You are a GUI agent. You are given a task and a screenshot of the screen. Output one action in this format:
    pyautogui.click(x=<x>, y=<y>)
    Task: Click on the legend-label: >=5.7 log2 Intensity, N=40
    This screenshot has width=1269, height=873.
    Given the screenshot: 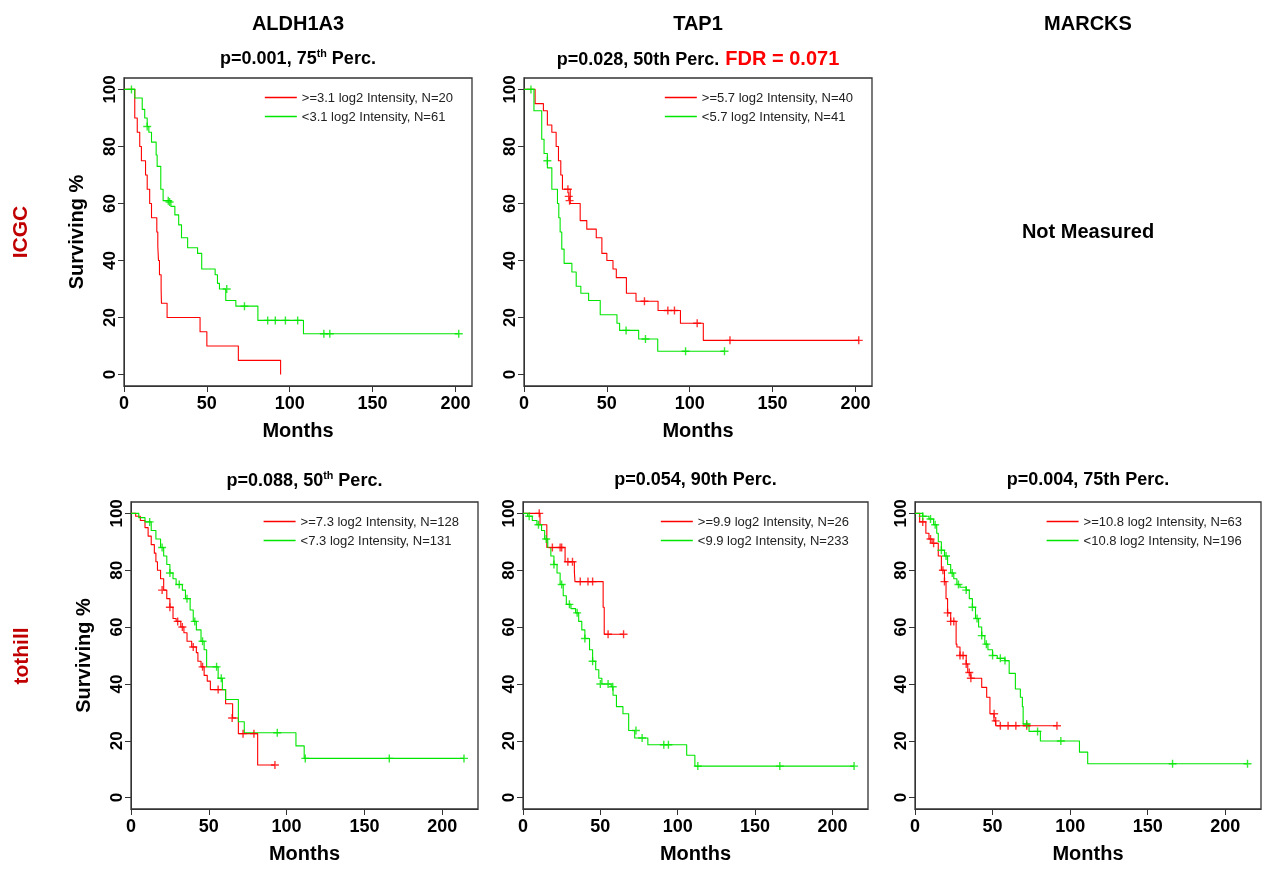 What is the action you would take?
    pyautogui.click(x=777, y=97)
    